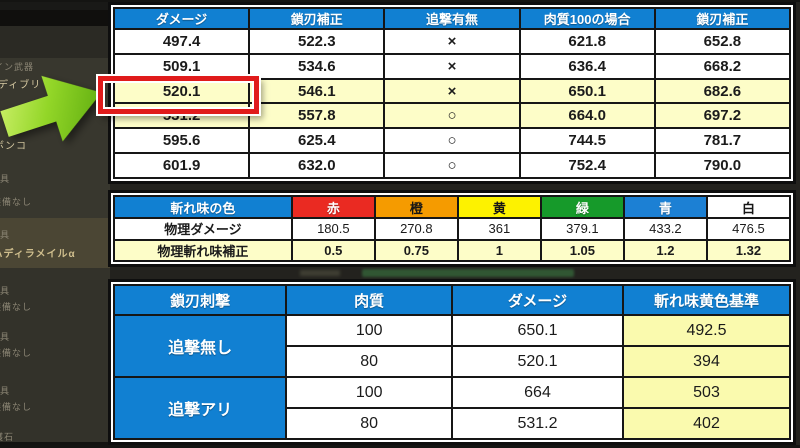  Describe the element at coordinates (317, 41) in the screenshot. I see `cell: 522.3` at that location.